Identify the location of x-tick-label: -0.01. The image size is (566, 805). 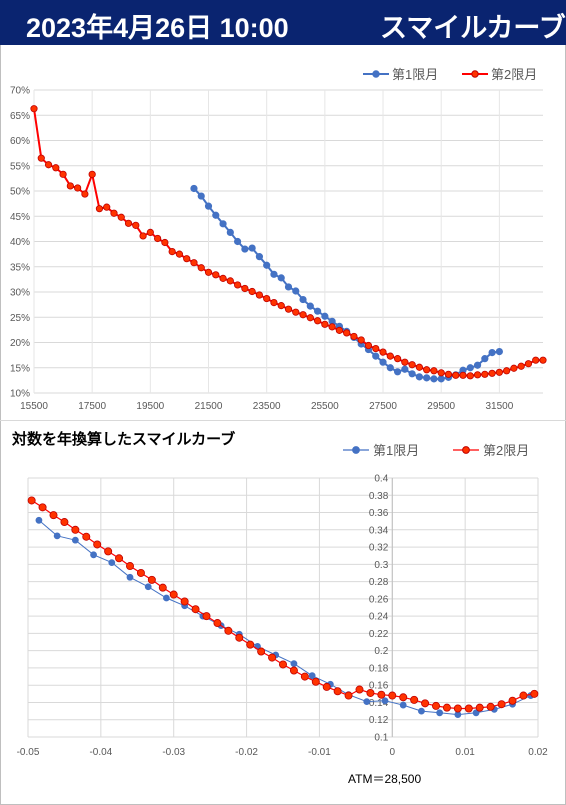
(319, 752).